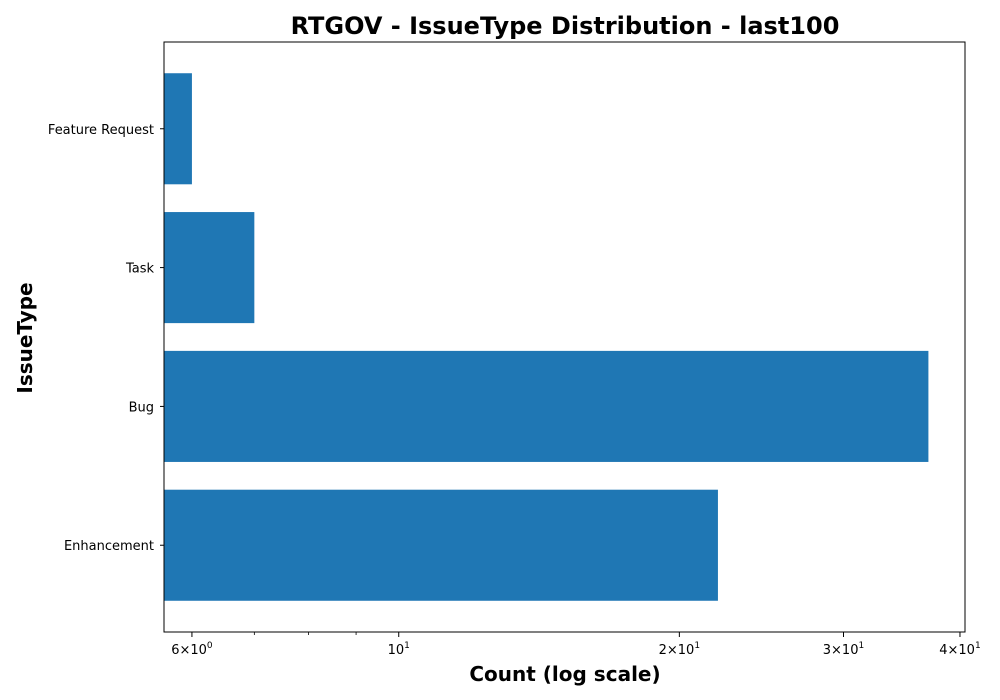  What do you see at coordinates (565, 26) in the screenshot?
I see `chart-title: RTGOV - IssueType Distribution - last100` at bounding box center [565, 26].